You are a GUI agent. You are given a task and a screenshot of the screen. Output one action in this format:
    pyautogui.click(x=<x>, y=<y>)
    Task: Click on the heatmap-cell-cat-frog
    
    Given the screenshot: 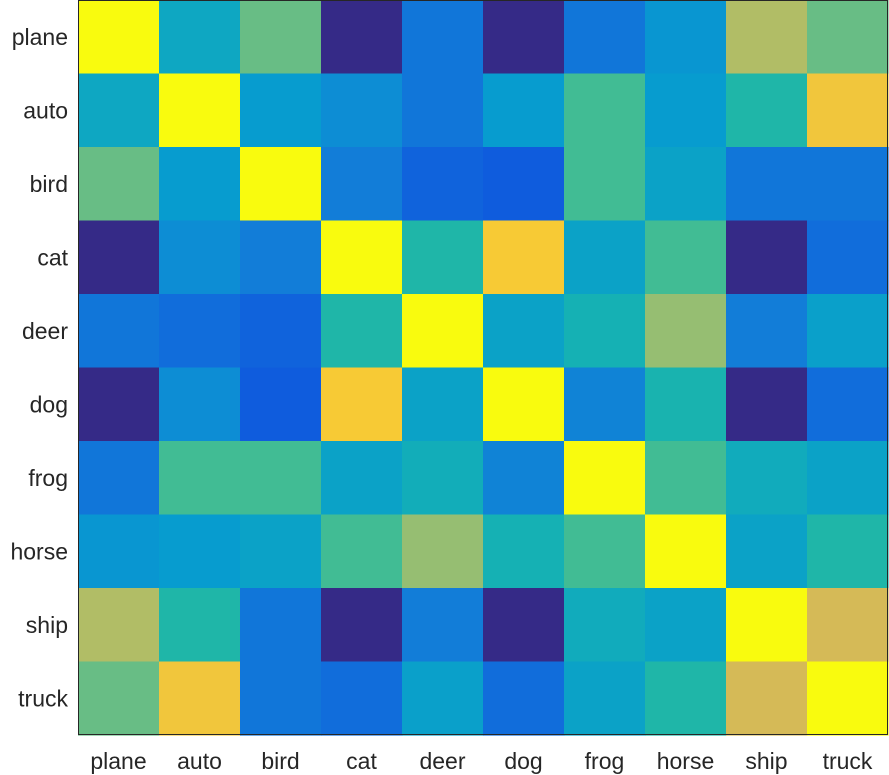 What is the action you would take?
    pyautogui.click(x=605, y=257)
    